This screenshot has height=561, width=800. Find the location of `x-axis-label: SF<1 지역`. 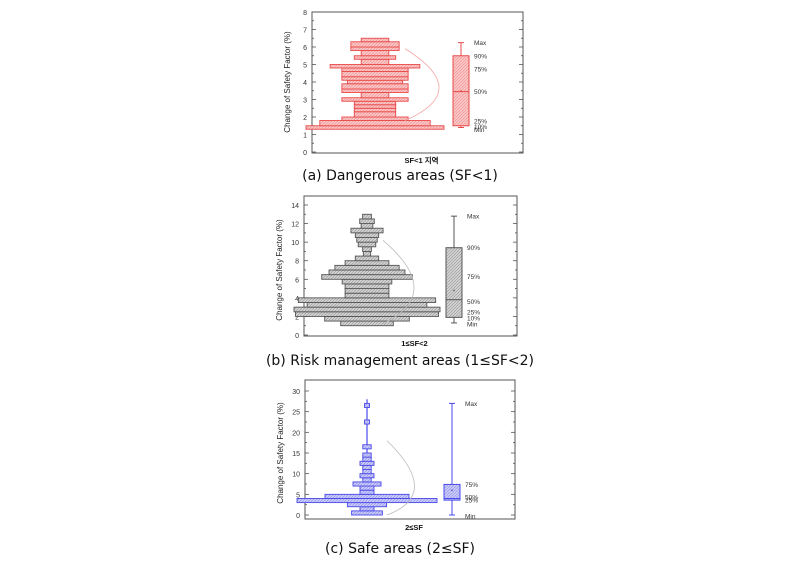

x-axis-label: SF<1 지역 is located at coordinates (421, 160).